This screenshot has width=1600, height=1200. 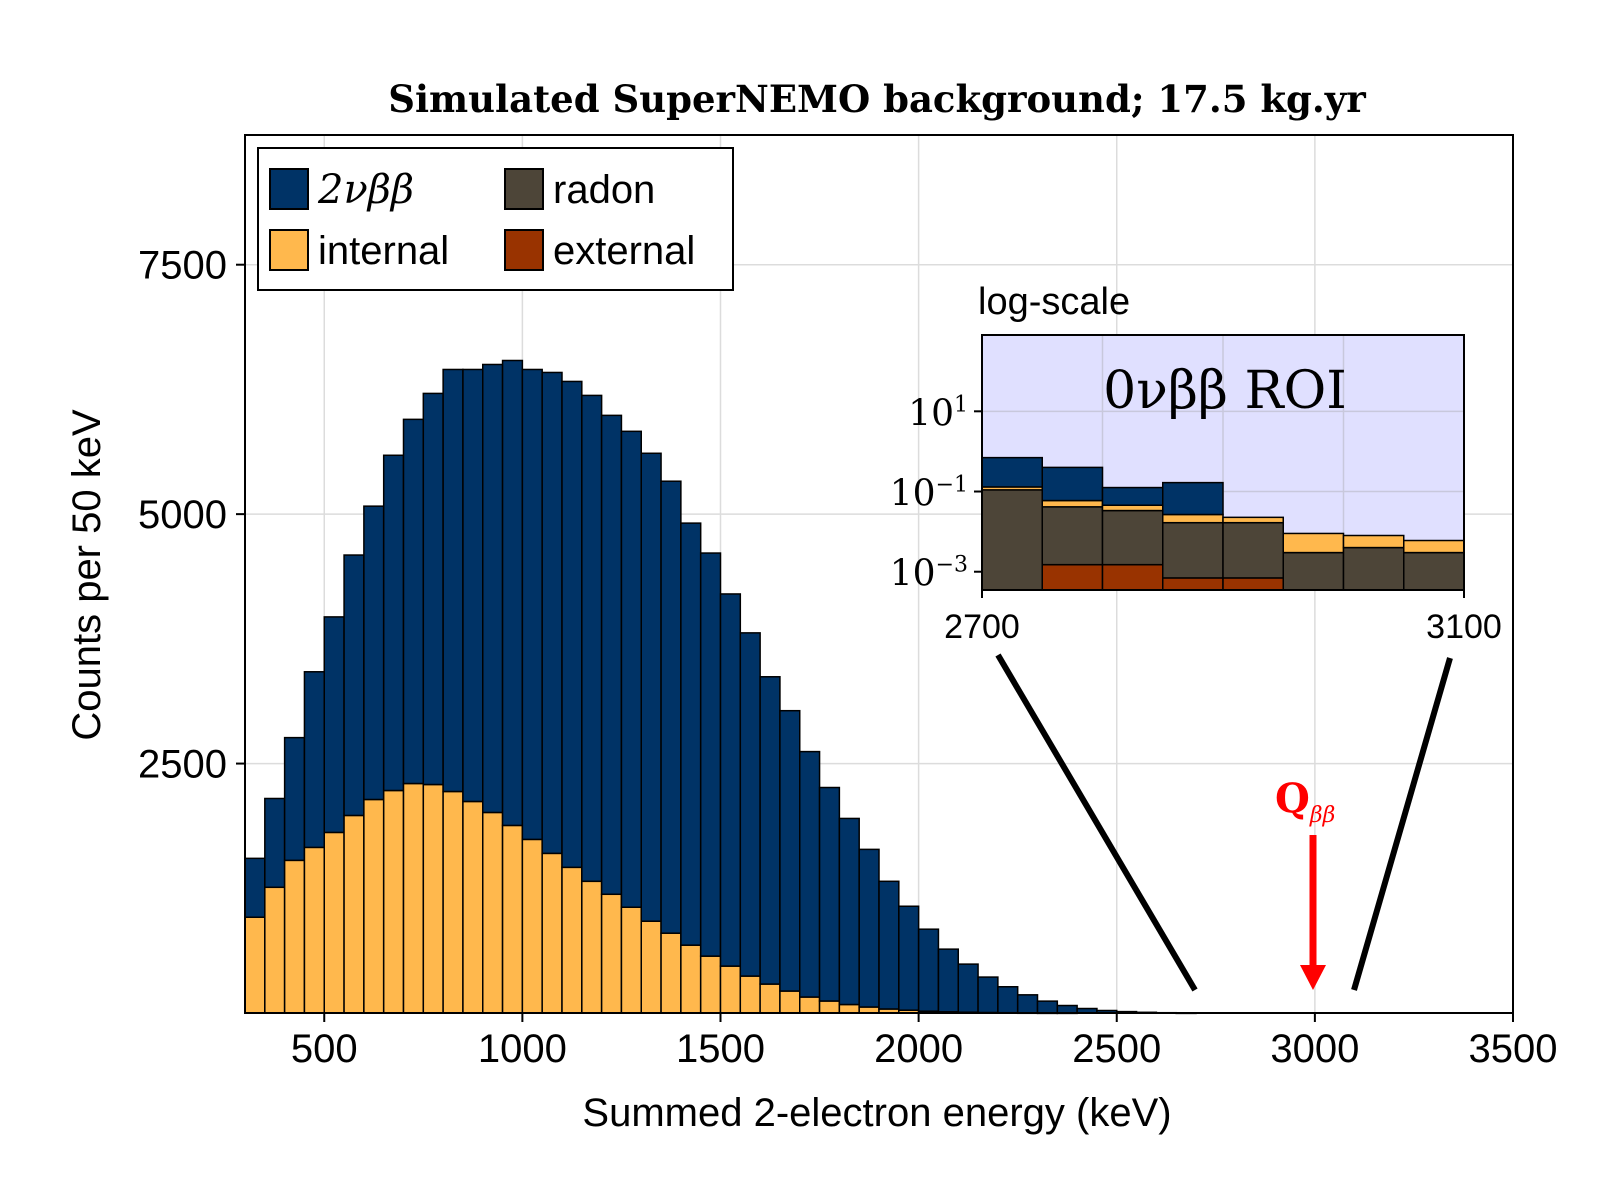 I want to click on q-bb-label: Qββ, so click(x=1305, y=801).